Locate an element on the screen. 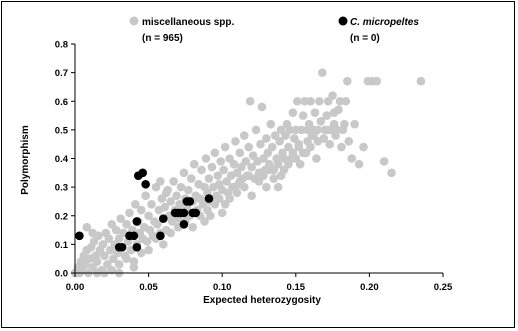 The height and width of the screenshot is (331, 518). x-tick-label: 0.10 is located at coordinates (222, 287).